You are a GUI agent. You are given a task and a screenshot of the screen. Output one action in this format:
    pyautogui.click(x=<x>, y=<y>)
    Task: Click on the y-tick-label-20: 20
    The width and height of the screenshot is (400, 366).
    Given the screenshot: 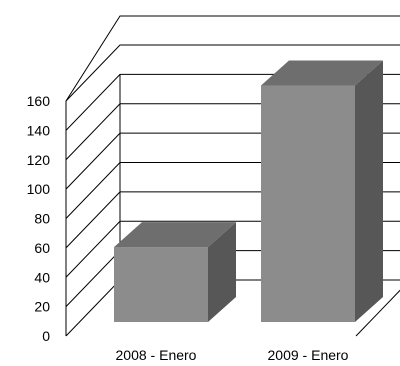 What is the action you would take?
    pyautogui.click(x=42, y=307)
    